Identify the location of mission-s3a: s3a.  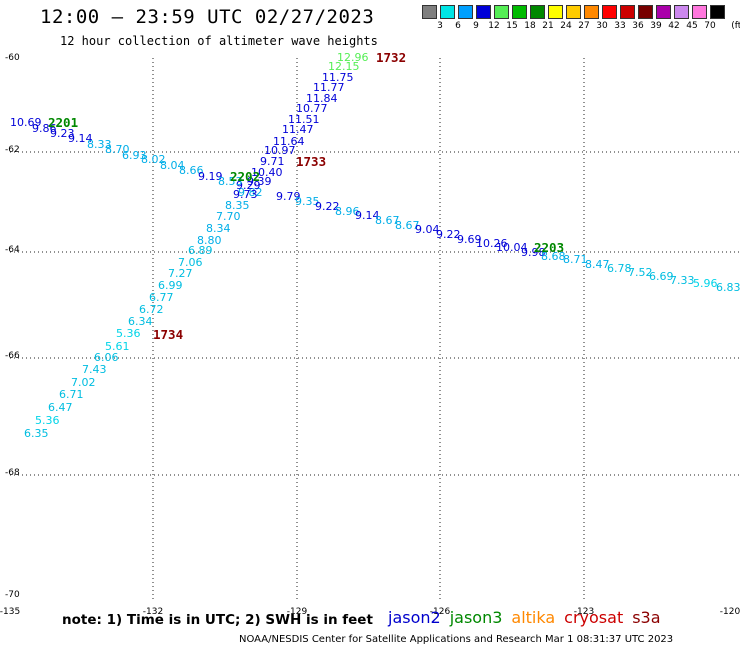
(646, 617).